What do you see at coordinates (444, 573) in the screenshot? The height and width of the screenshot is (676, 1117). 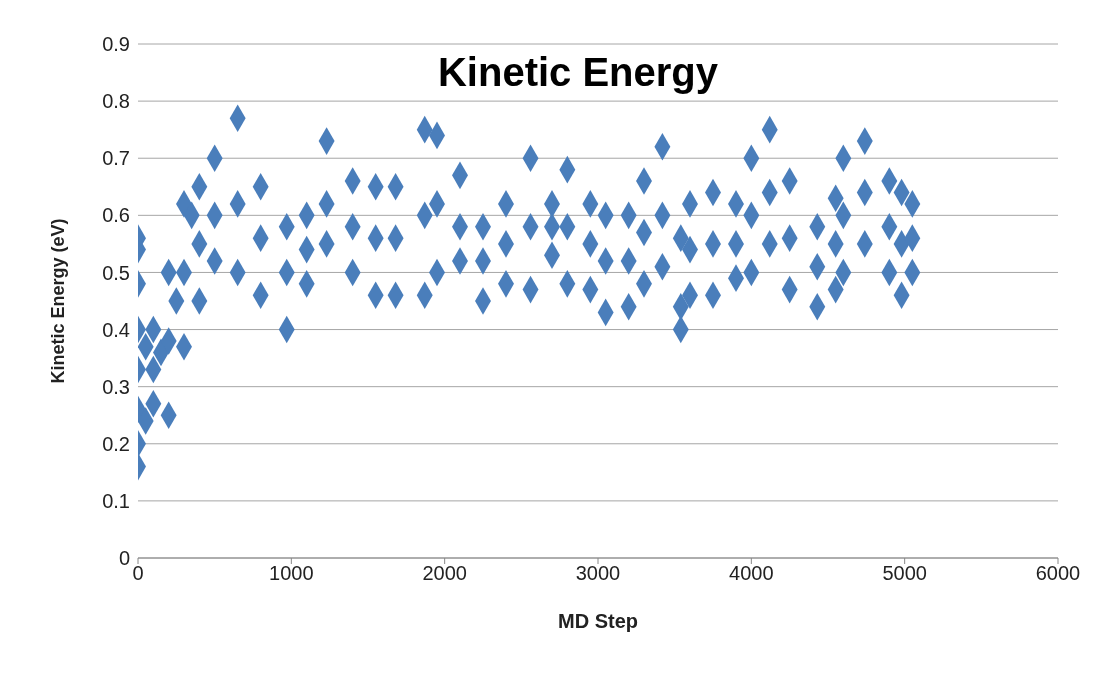 I see `x-tick-label: 2000` at bounding box center [444, 573].